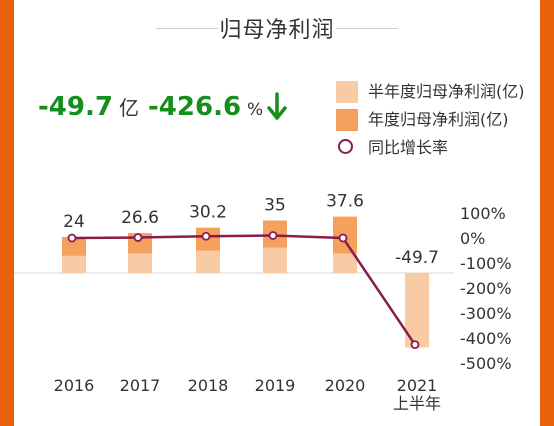 Image resolution: width=554 pixels, height=426 pixels. What do you see at coordinates (486, 363) in the screenshot?
I see `y2-tick-label: -500%` at bounding box center [486, 363].